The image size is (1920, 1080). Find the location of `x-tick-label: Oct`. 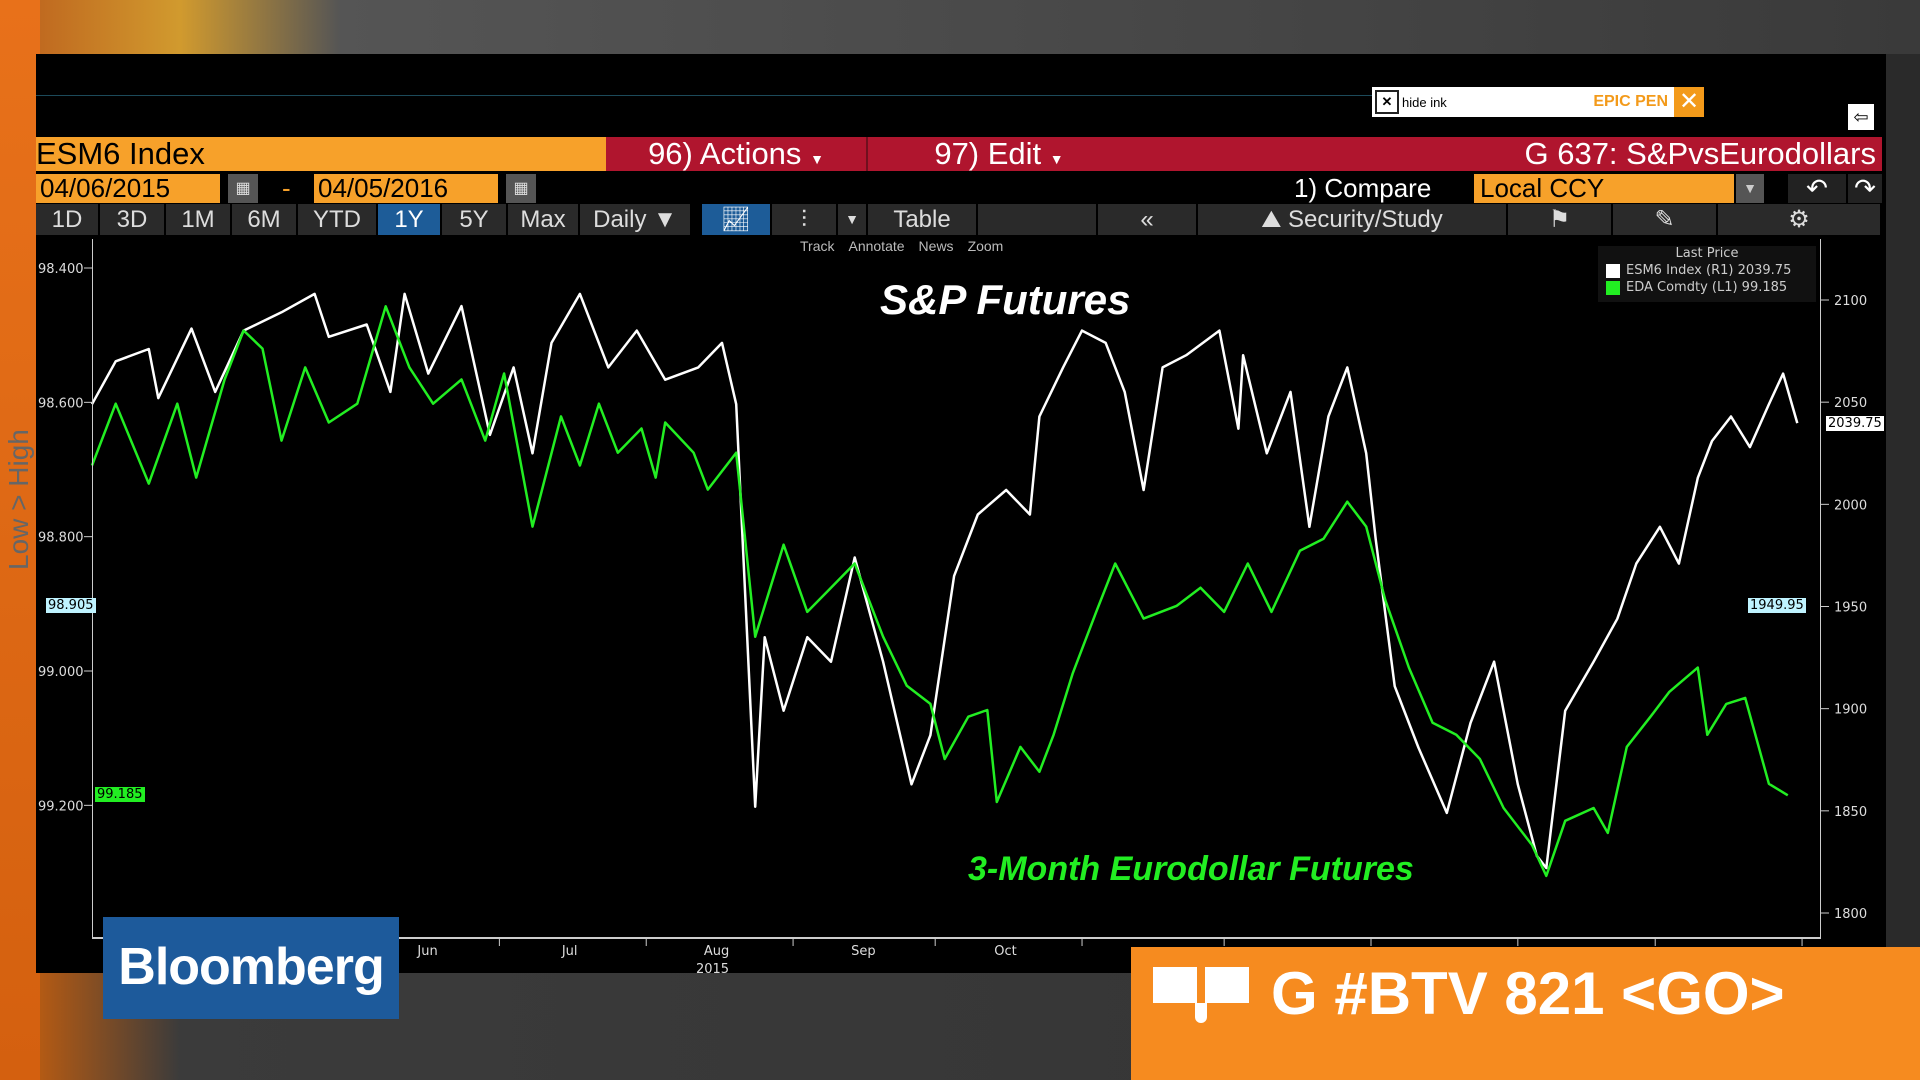

x-tick-label: Oct is located at coordinates (1005, 951).